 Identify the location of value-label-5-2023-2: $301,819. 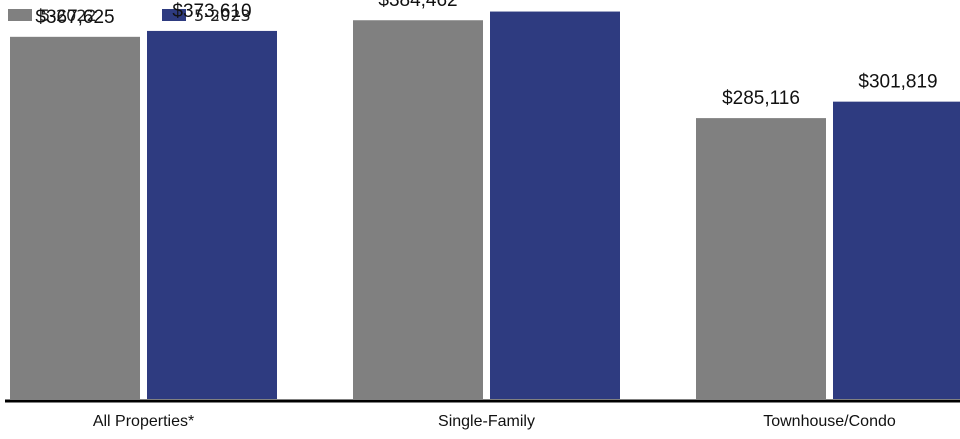
(897, 82).